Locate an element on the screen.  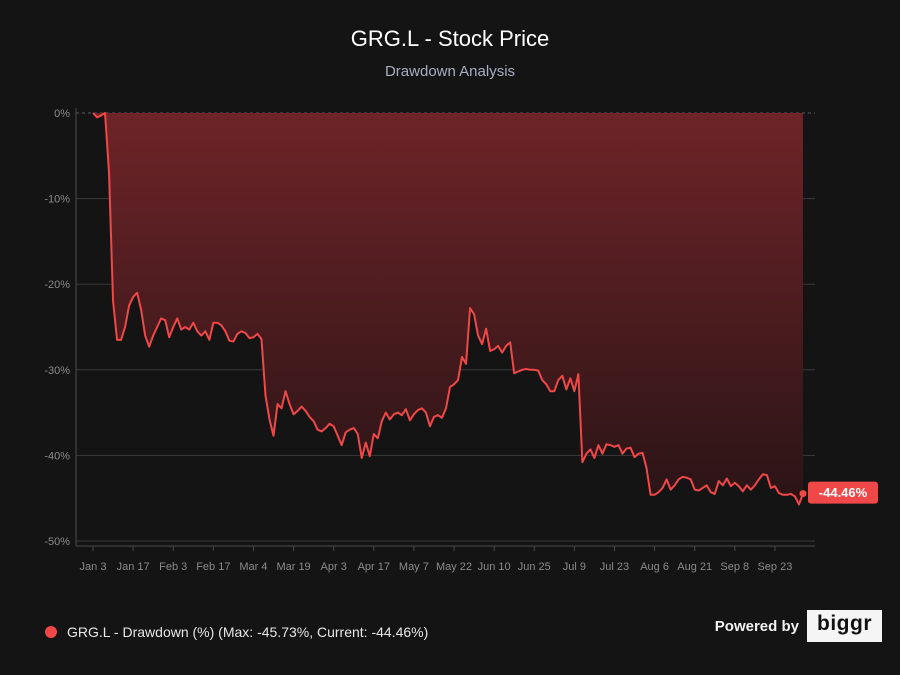
x-tick-label: Aug 21 is located at coordinates (694, 567).